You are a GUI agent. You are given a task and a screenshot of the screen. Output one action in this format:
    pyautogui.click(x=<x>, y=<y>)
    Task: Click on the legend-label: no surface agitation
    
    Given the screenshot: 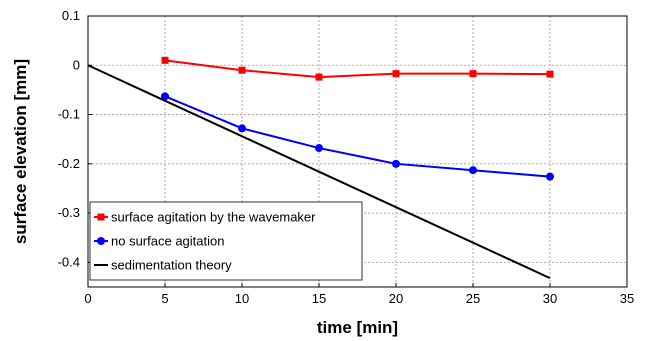 What is the action you would take?
    pyautogui.click(x=167, y=241)
    